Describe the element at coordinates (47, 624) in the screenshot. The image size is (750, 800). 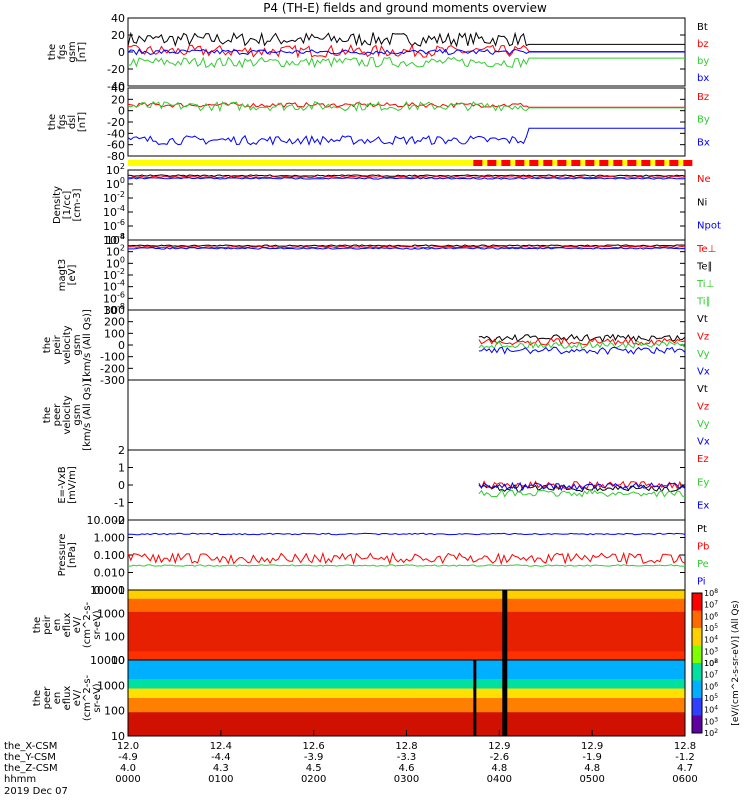
I see `y-axis-label-line: peir` at that location.